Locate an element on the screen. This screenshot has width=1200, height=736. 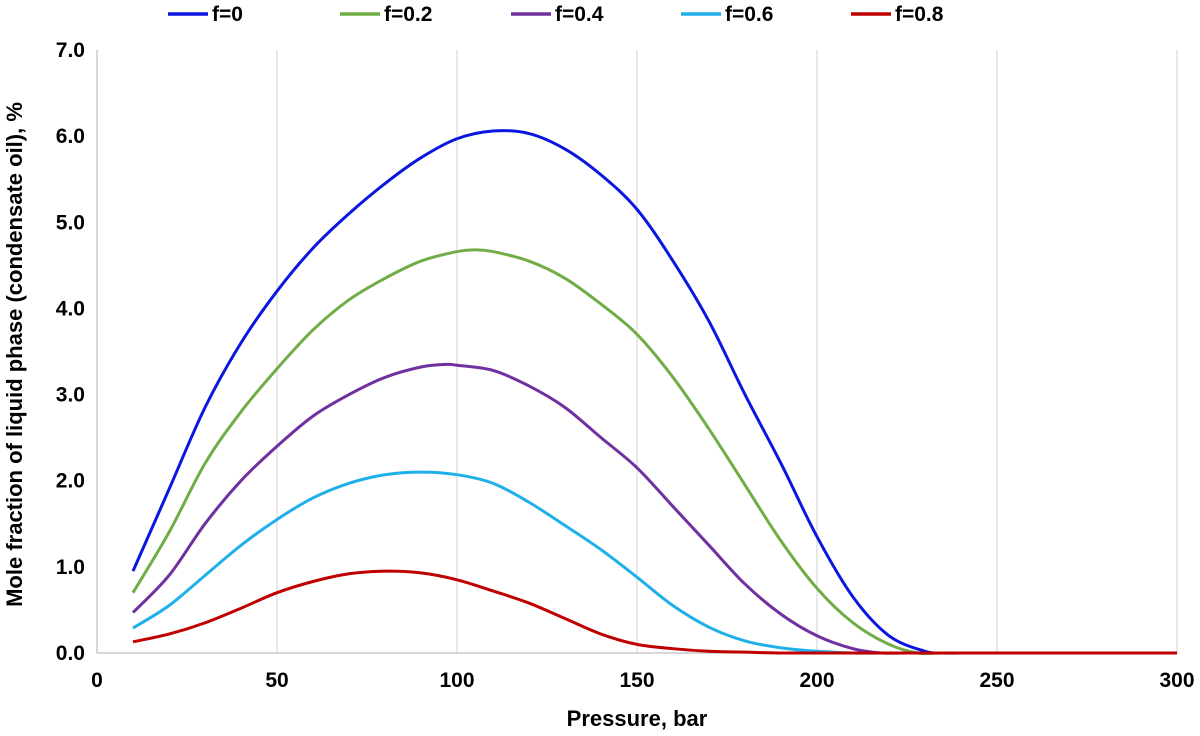
x-tick-label: 150 is located at coordinates (636, 680).